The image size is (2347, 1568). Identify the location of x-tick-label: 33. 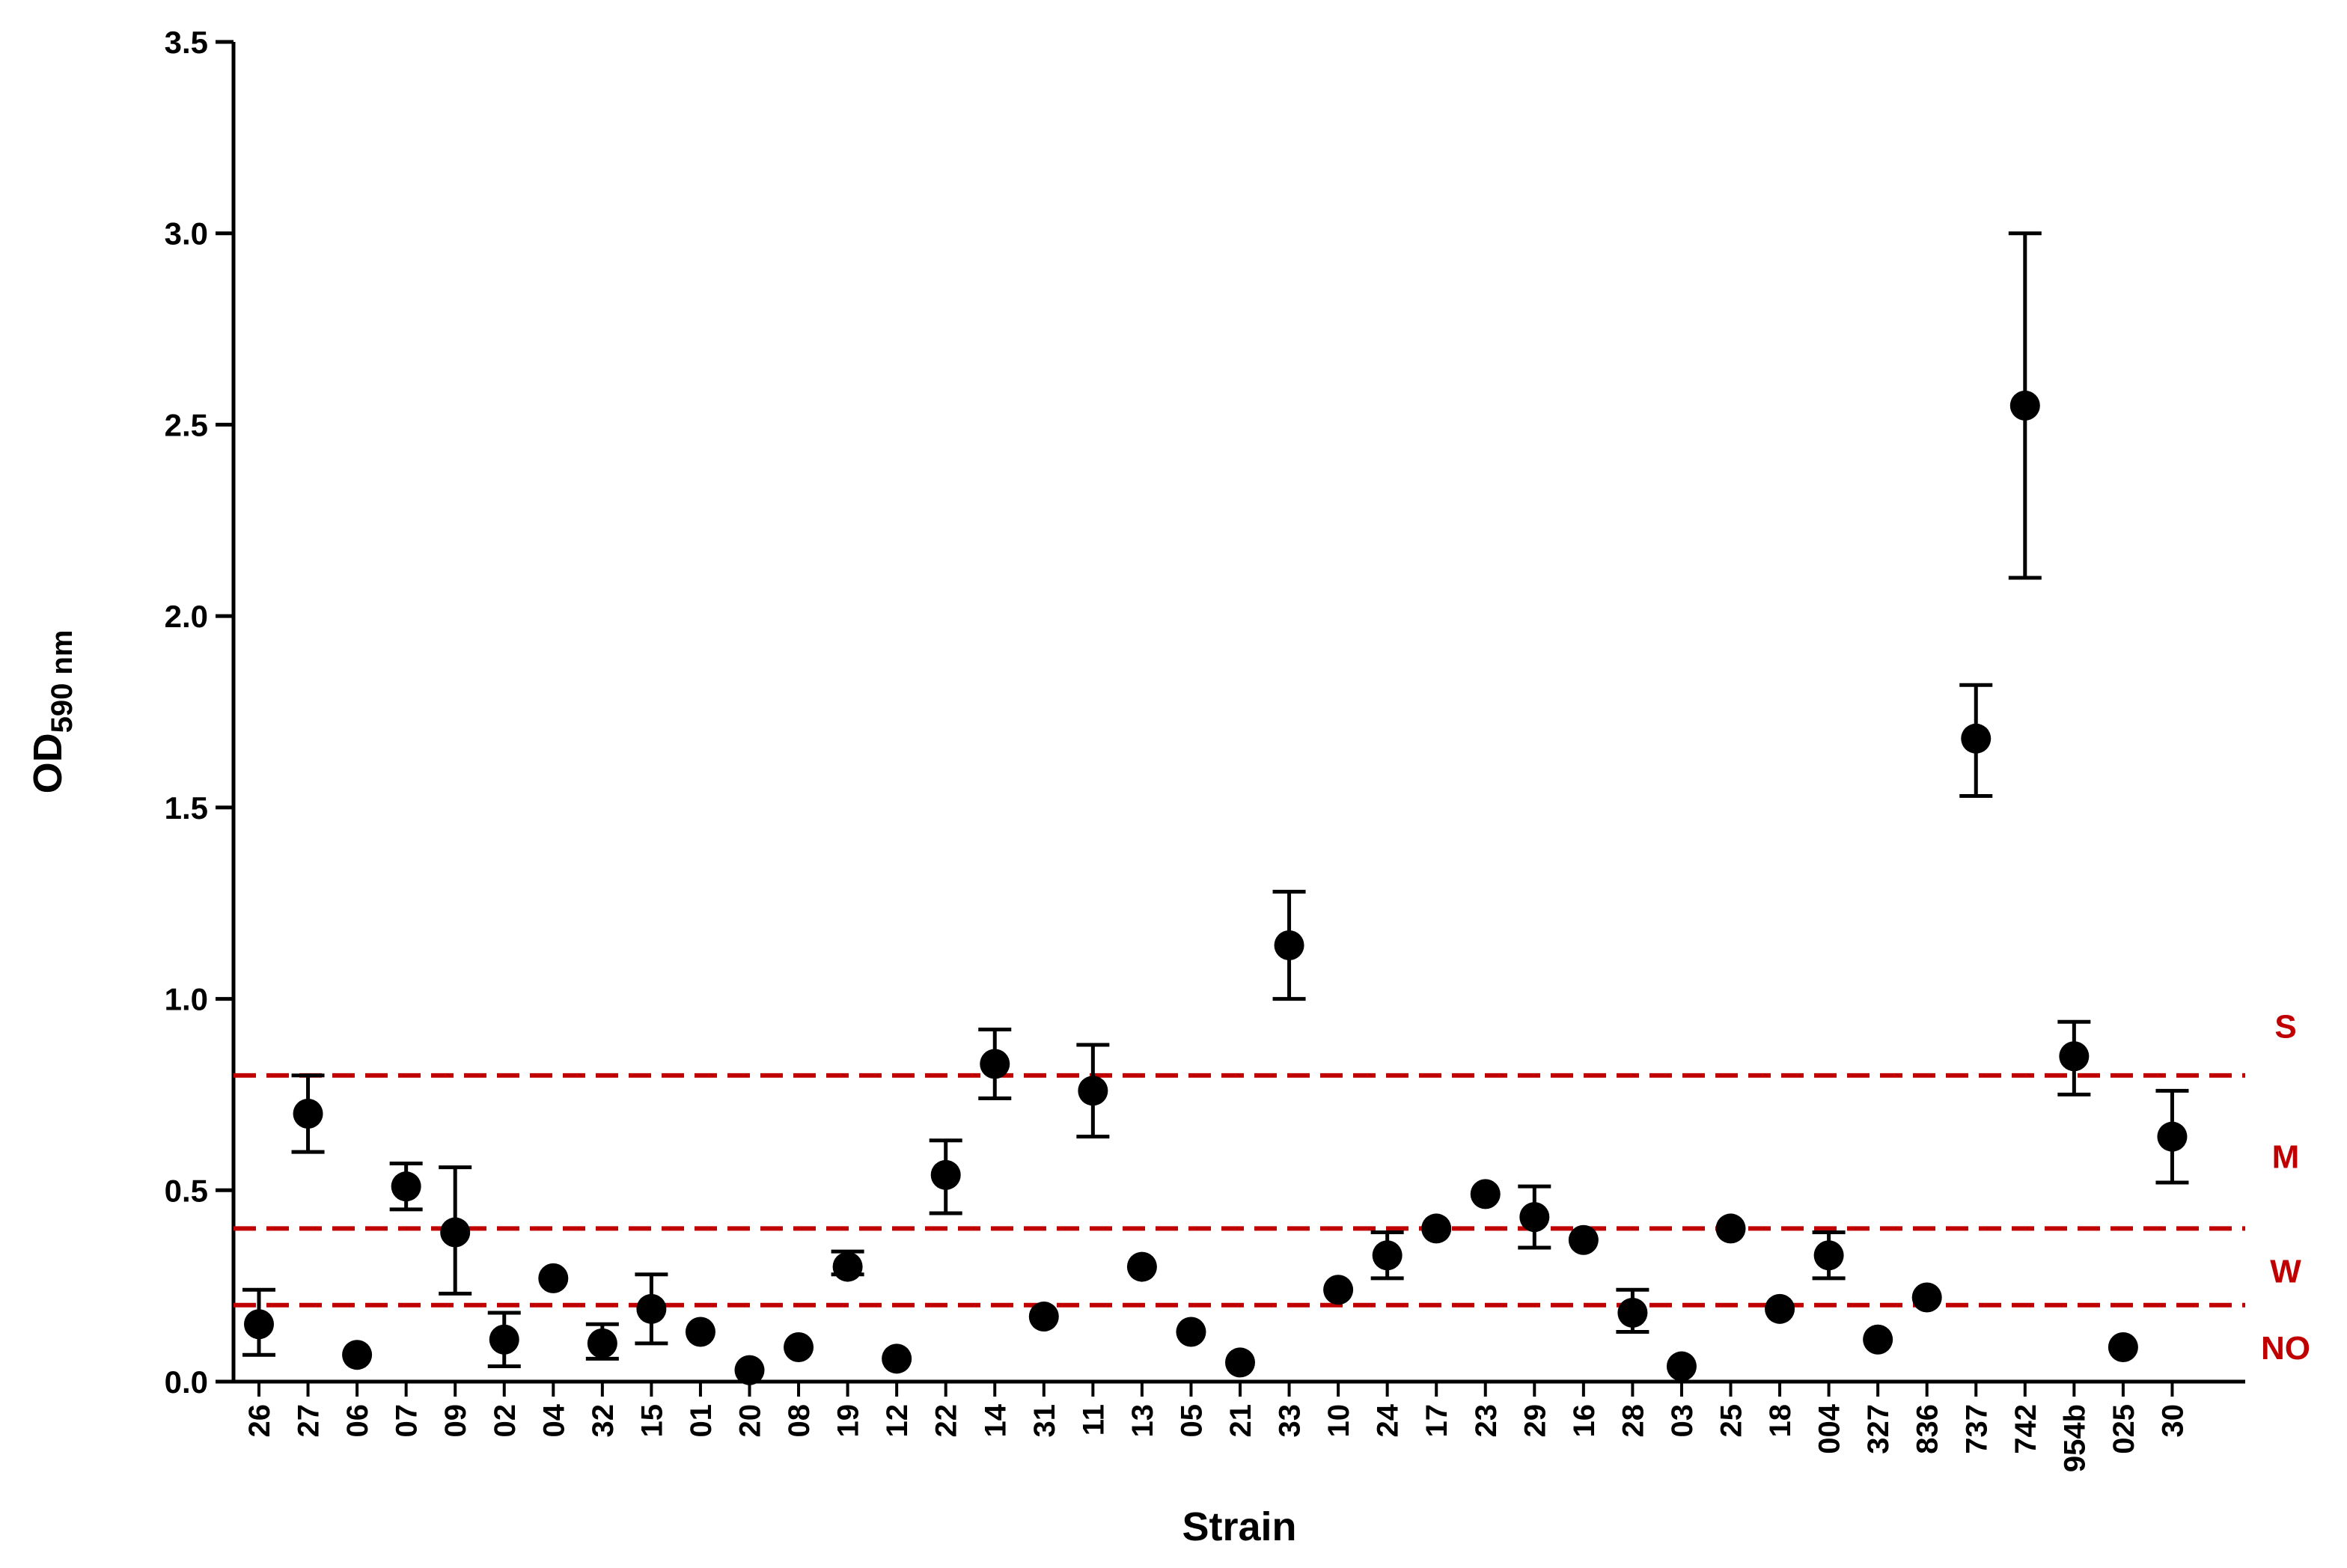
(1291, 1421).